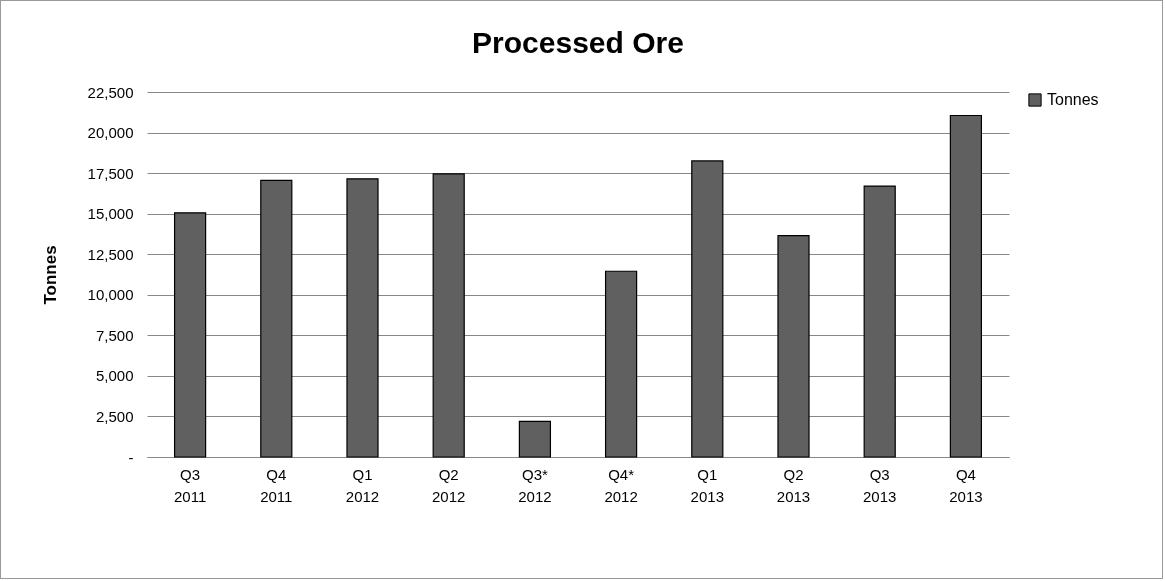 This screenshot has height=581, width=1165. What do you see at coordinates (621, 485) in the screenshot?
I see `x-tick-label: Q4* 2012` at bounding box center [621, 485].